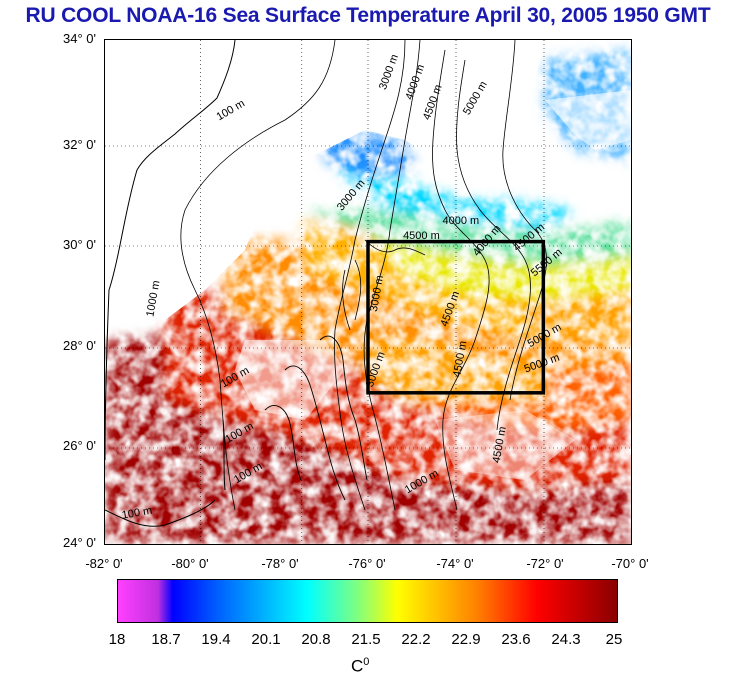 The image size is (736, 680). I want to click on colorbar-tick: 20.1, so click(266, 639).